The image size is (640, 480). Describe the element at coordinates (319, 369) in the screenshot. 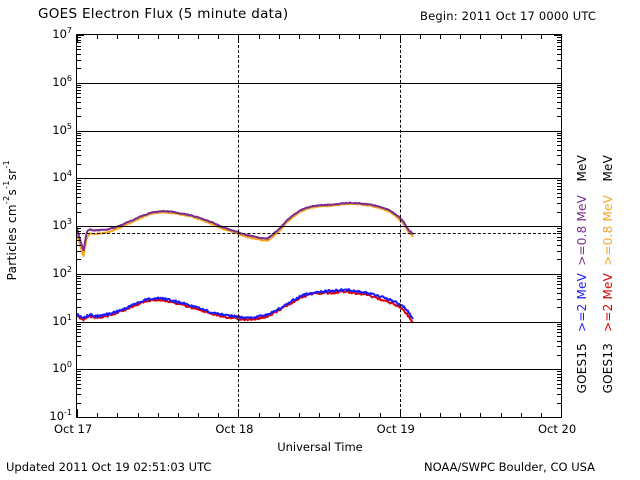

I see `gridline-horizontal` at that location.